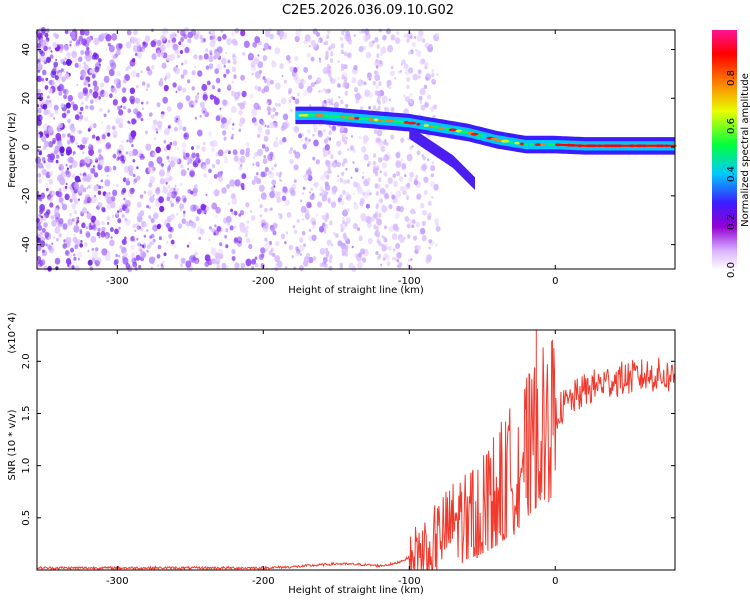 Image resolution: width=750 pixels, height=600 pixels. I want to click on x-tick-label: -100, so click(409, 281).